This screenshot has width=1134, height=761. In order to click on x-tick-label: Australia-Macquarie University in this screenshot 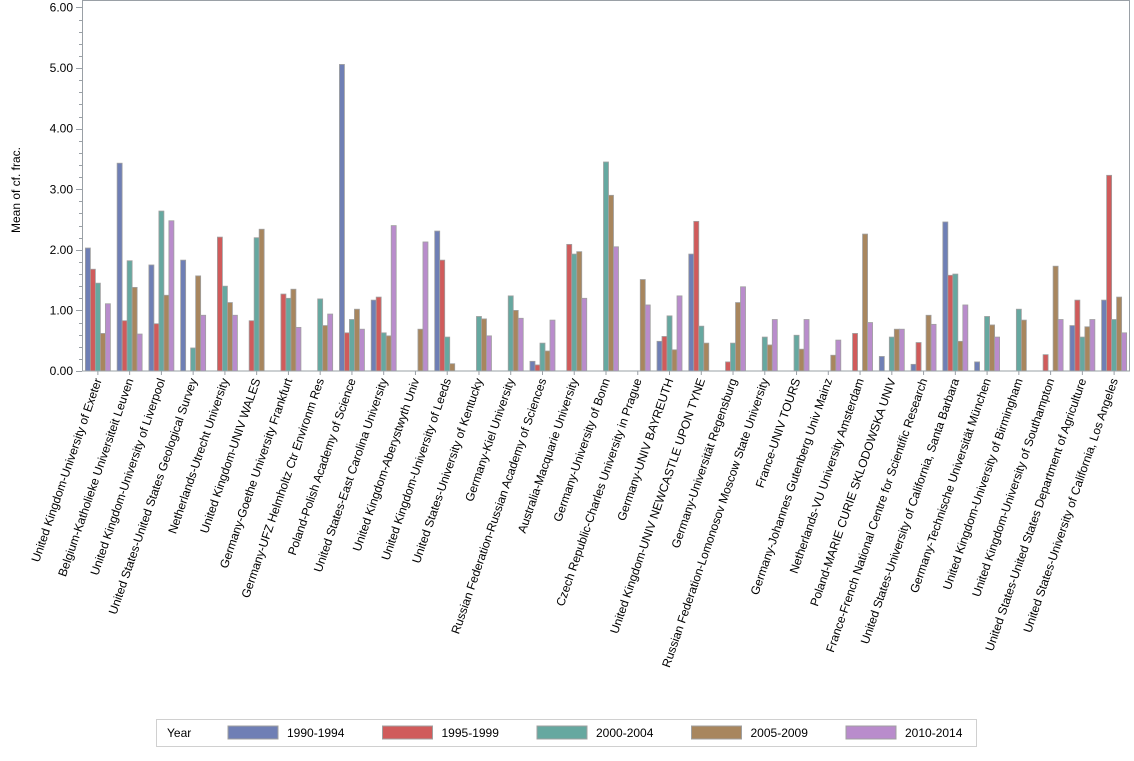, I will do `click(548, 455)`.